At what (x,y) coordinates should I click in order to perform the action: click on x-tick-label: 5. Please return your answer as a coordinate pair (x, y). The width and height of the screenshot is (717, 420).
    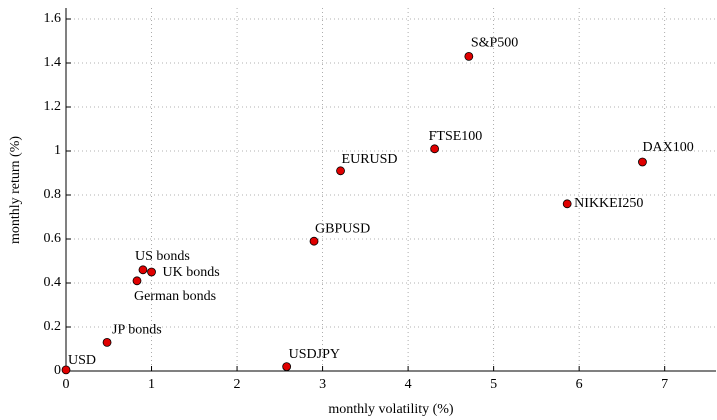
    Looking at the image, I should click on (493, 384).